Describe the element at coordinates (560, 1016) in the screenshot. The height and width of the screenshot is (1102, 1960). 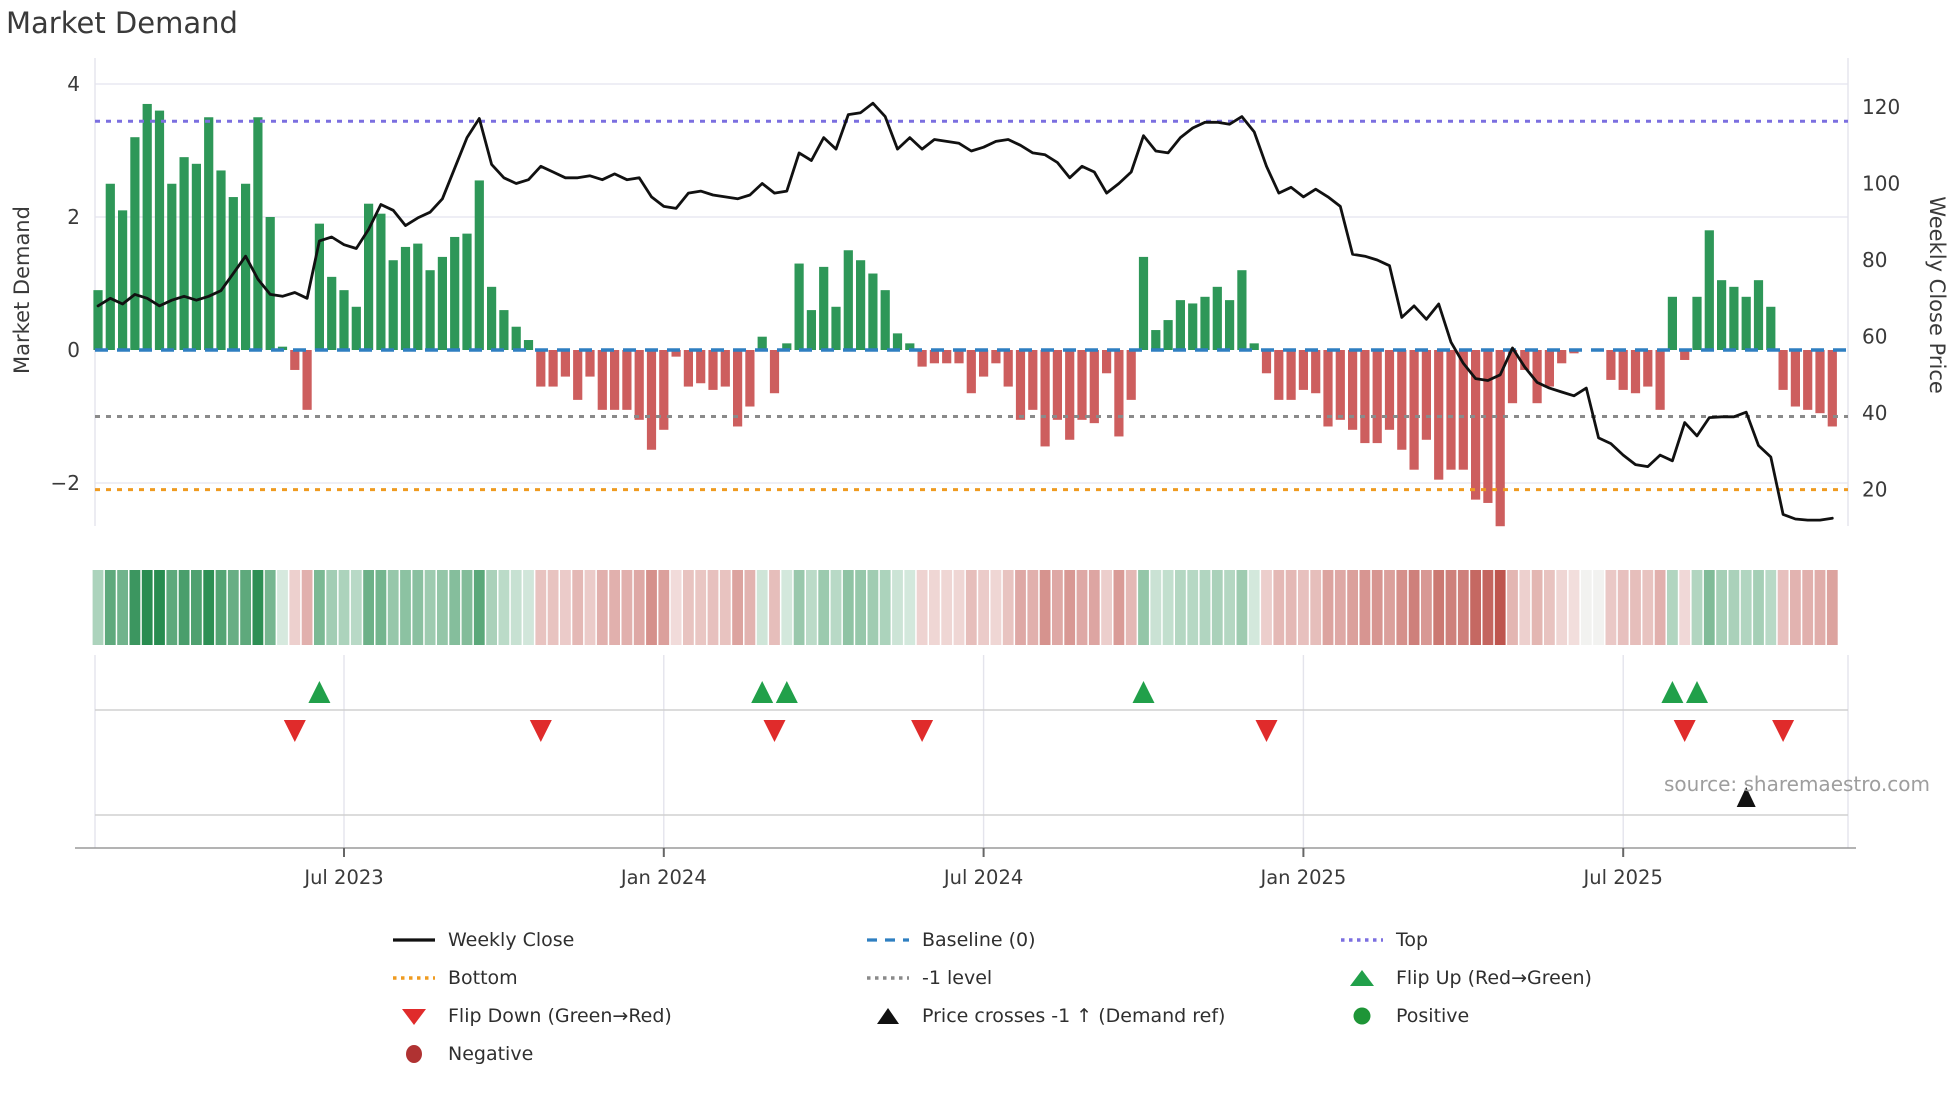
I see `legend-label: Flip Down (Green→Red)` at that location.